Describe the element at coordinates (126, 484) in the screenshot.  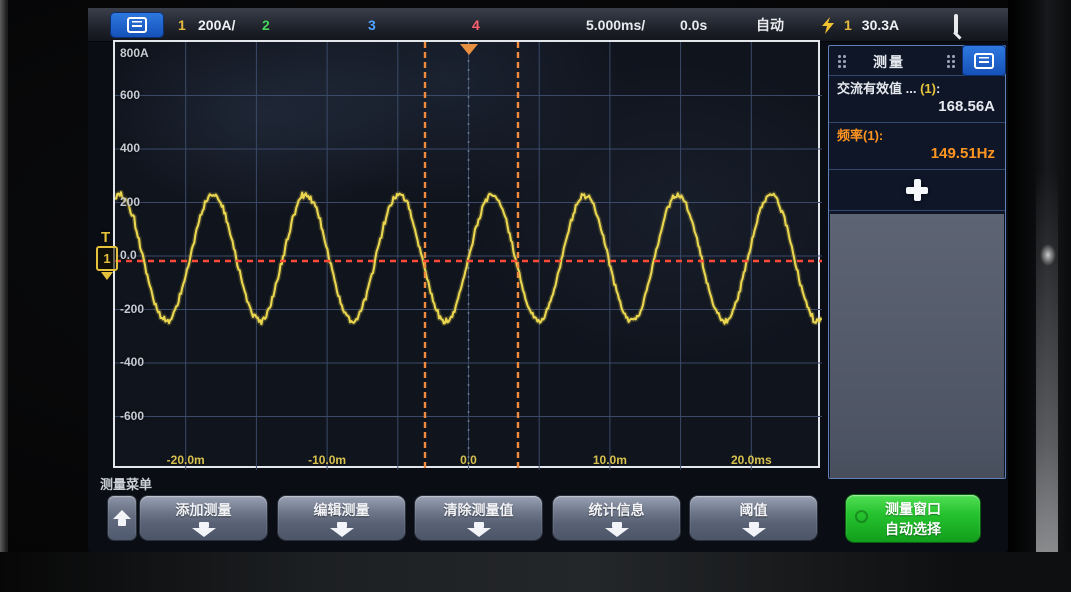
I see `bottom-menu-title: 测量菜单` at that location.